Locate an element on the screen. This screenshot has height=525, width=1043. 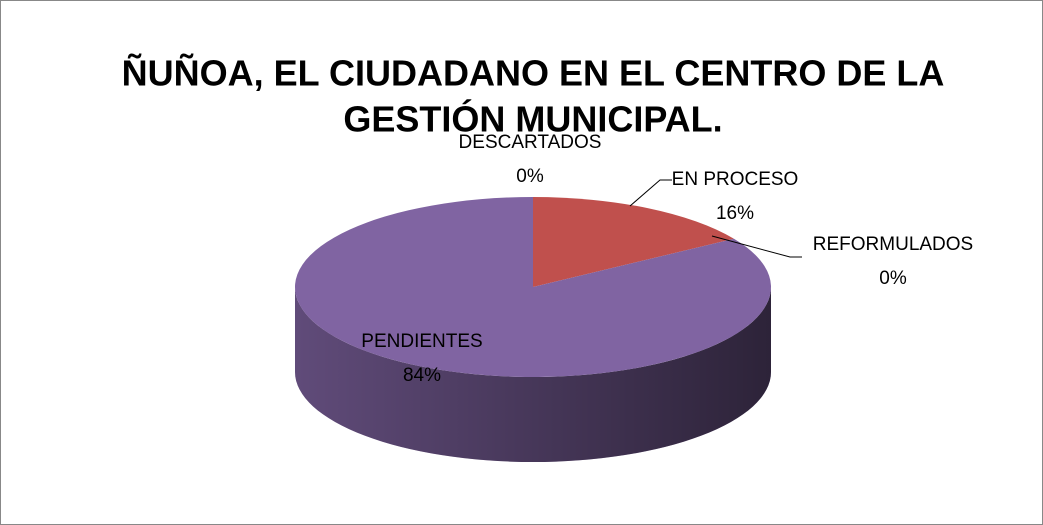
data-label-name: PENDIENTES is located at coordinates (421, 341).